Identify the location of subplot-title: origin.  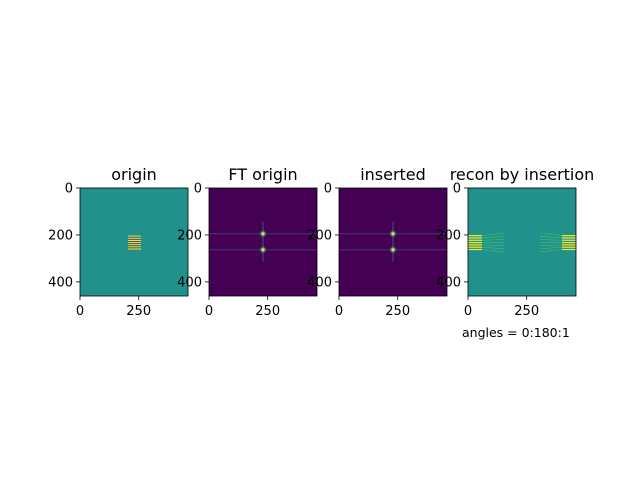
(134, 174).